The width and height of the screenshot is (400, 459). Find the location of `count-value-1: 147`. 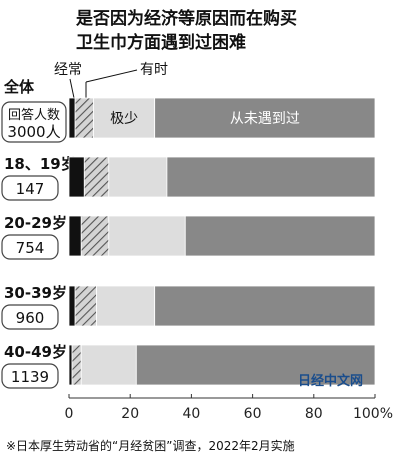

count-value-1: 147 is located at coordinates (30, 189).